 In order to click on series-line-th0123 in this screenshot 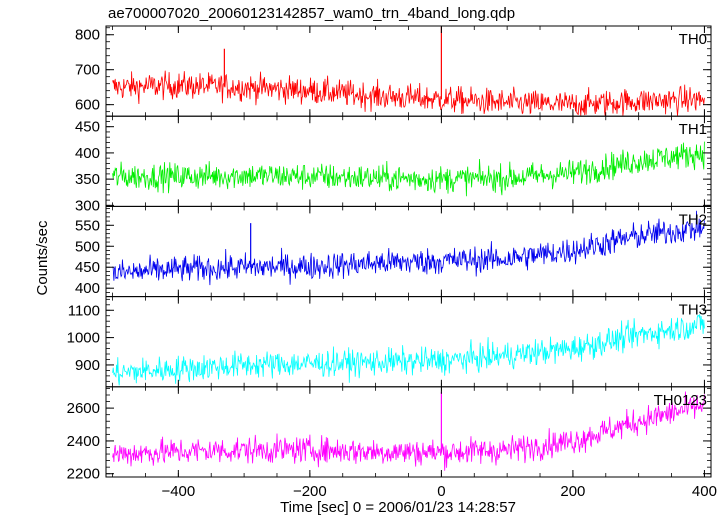, I will do `click(408, 431)`.